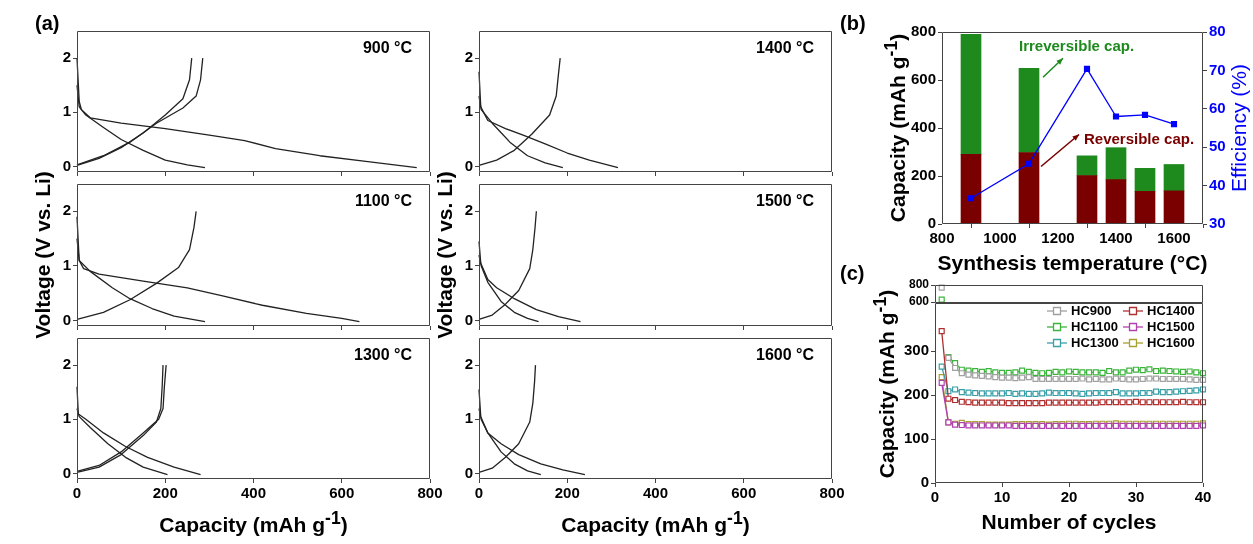 The image size is (1253, 544). Describe the element at coordinates (916, 350) in the screenshot. I see `y-tick-label: 300` at that location.